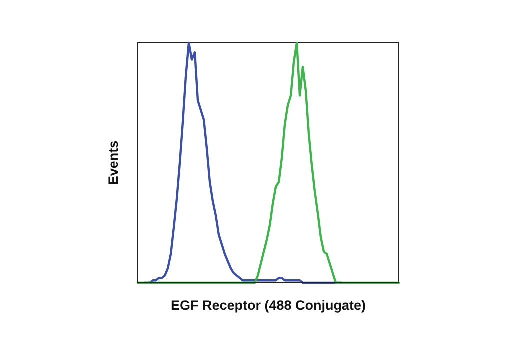  I want to click on x-axis-title: EGF Receptor (488 Conjugate), so click(268, 305).